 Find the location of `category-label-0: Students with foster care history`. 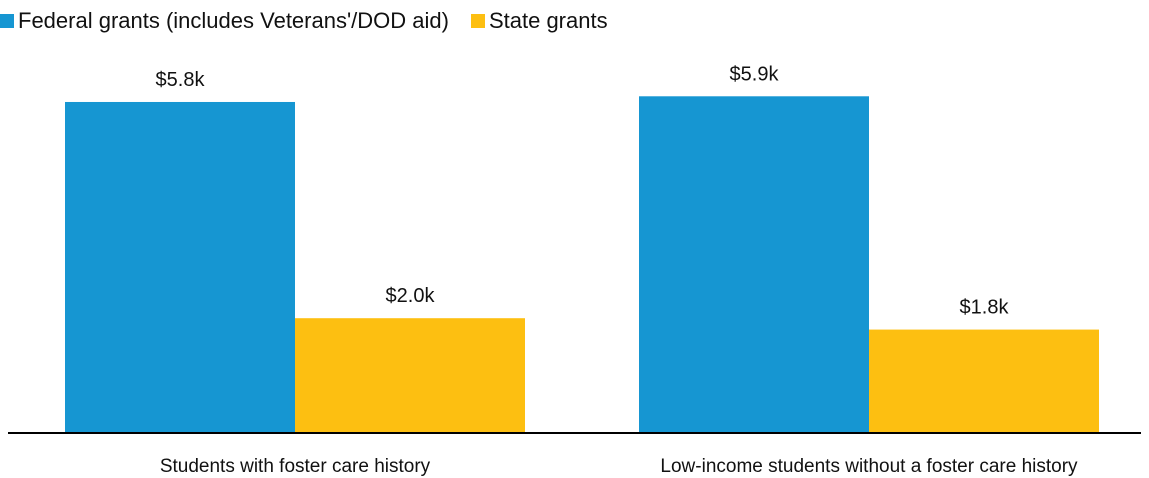

category-label-0: Students with foster care history is located at coordinates (295, 466).